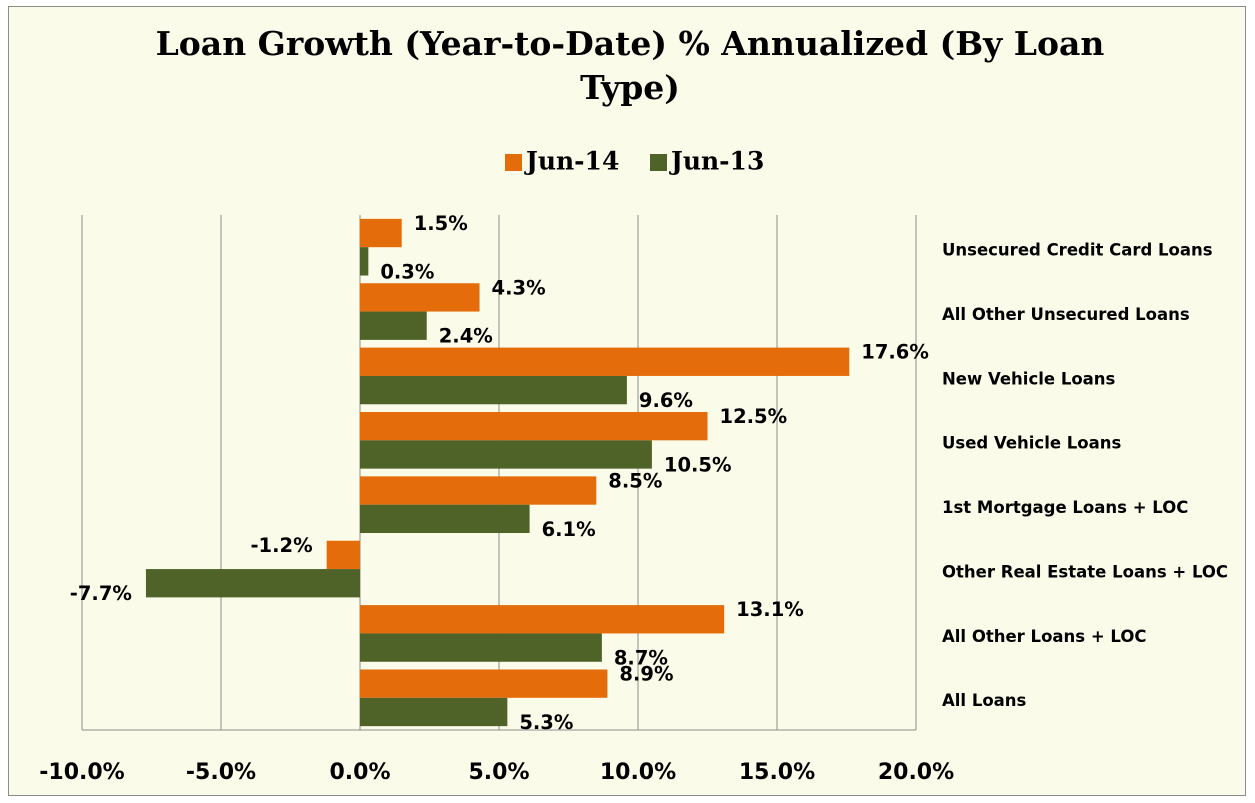  I want to click on data-label: 17.6%, so click(895, 352).